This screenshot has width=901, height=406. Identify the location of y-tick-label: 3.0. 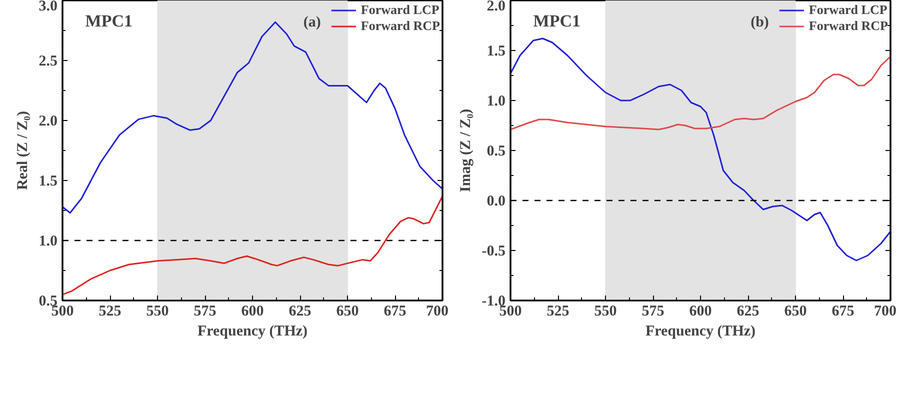
(48, 7).